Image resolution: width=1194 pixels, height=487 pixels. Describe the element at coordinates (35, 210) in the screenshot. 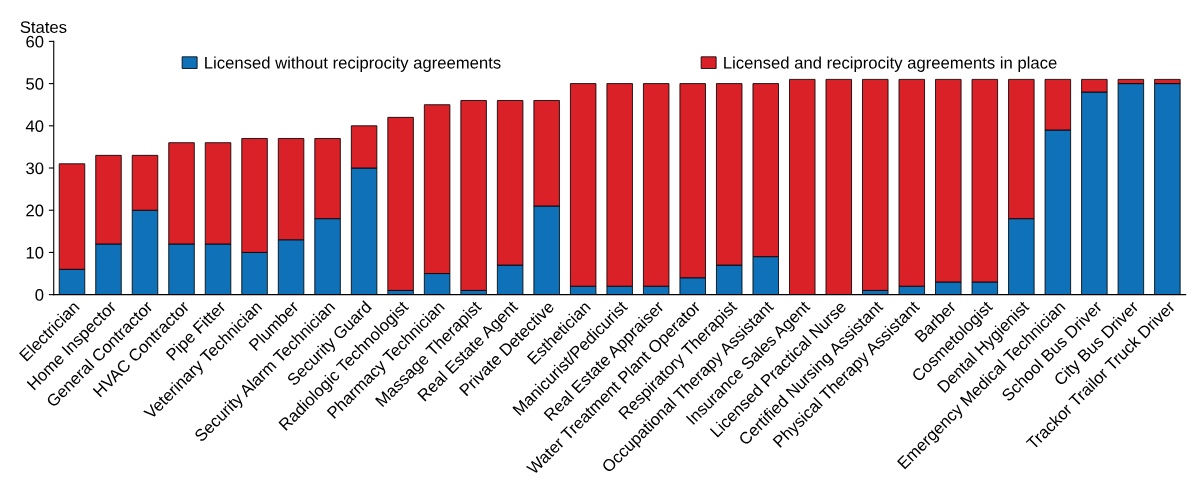

I see `y-tick-label: 20` at that location.